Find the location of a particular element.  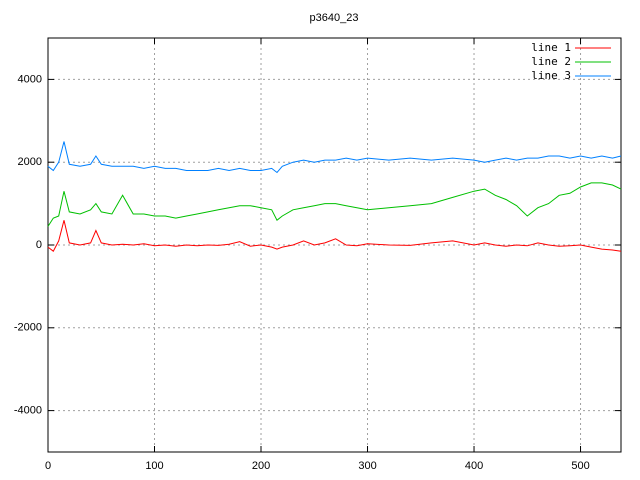

y-tick-label: -2000 is located at coordinates (28, 328).